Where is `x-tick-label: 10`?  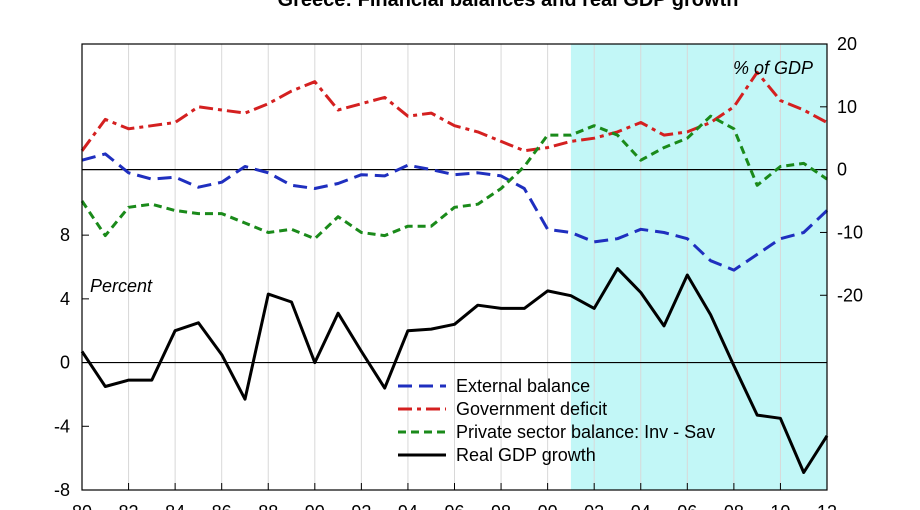 x-tick-label: 10 is located at coordinates (780, 506).